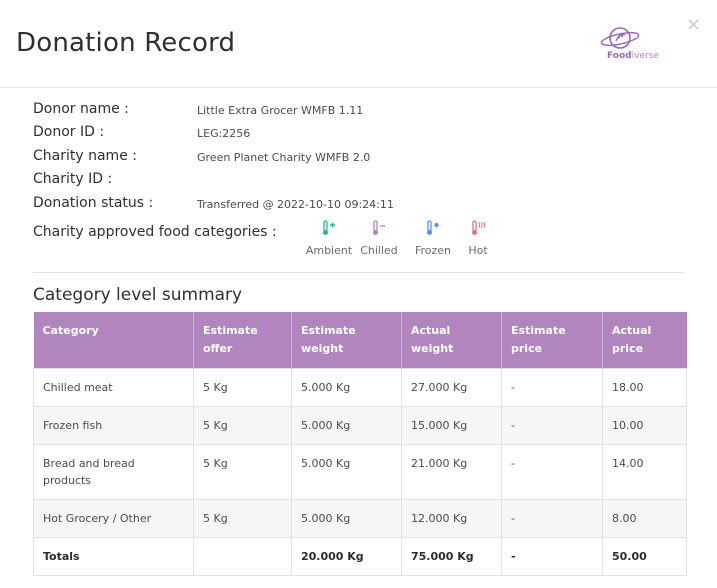  Describe the element at coordinates (73, 179) in the screenshot. I see `charity-id-label: Charity ID :` at that location.